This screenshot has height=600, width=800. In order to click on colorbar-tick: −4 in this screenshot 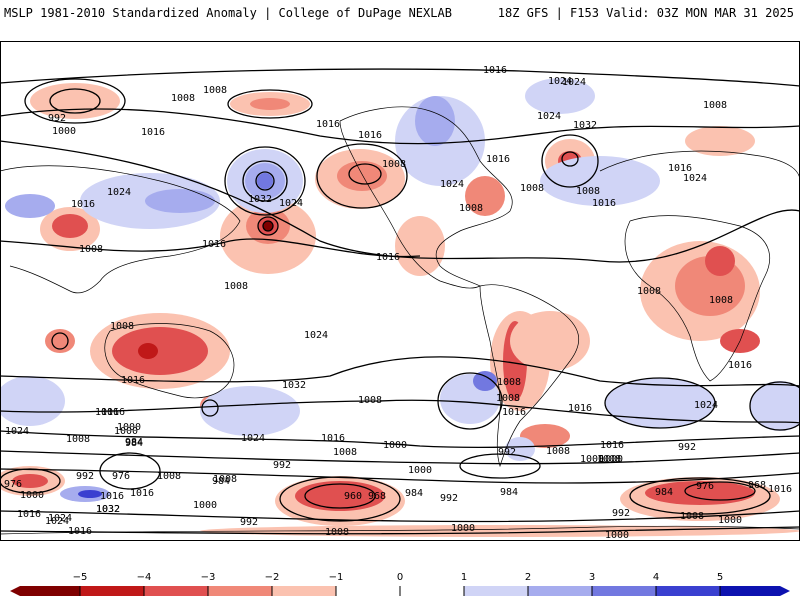, I will do `click(144, 577)`.